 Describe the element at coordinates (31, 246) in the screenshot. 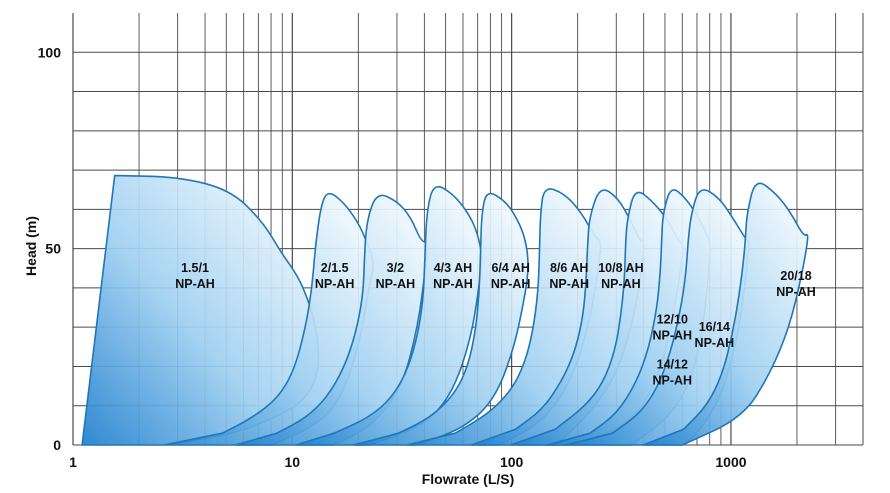

I see `y-axis-title: Head (m)` at that location.